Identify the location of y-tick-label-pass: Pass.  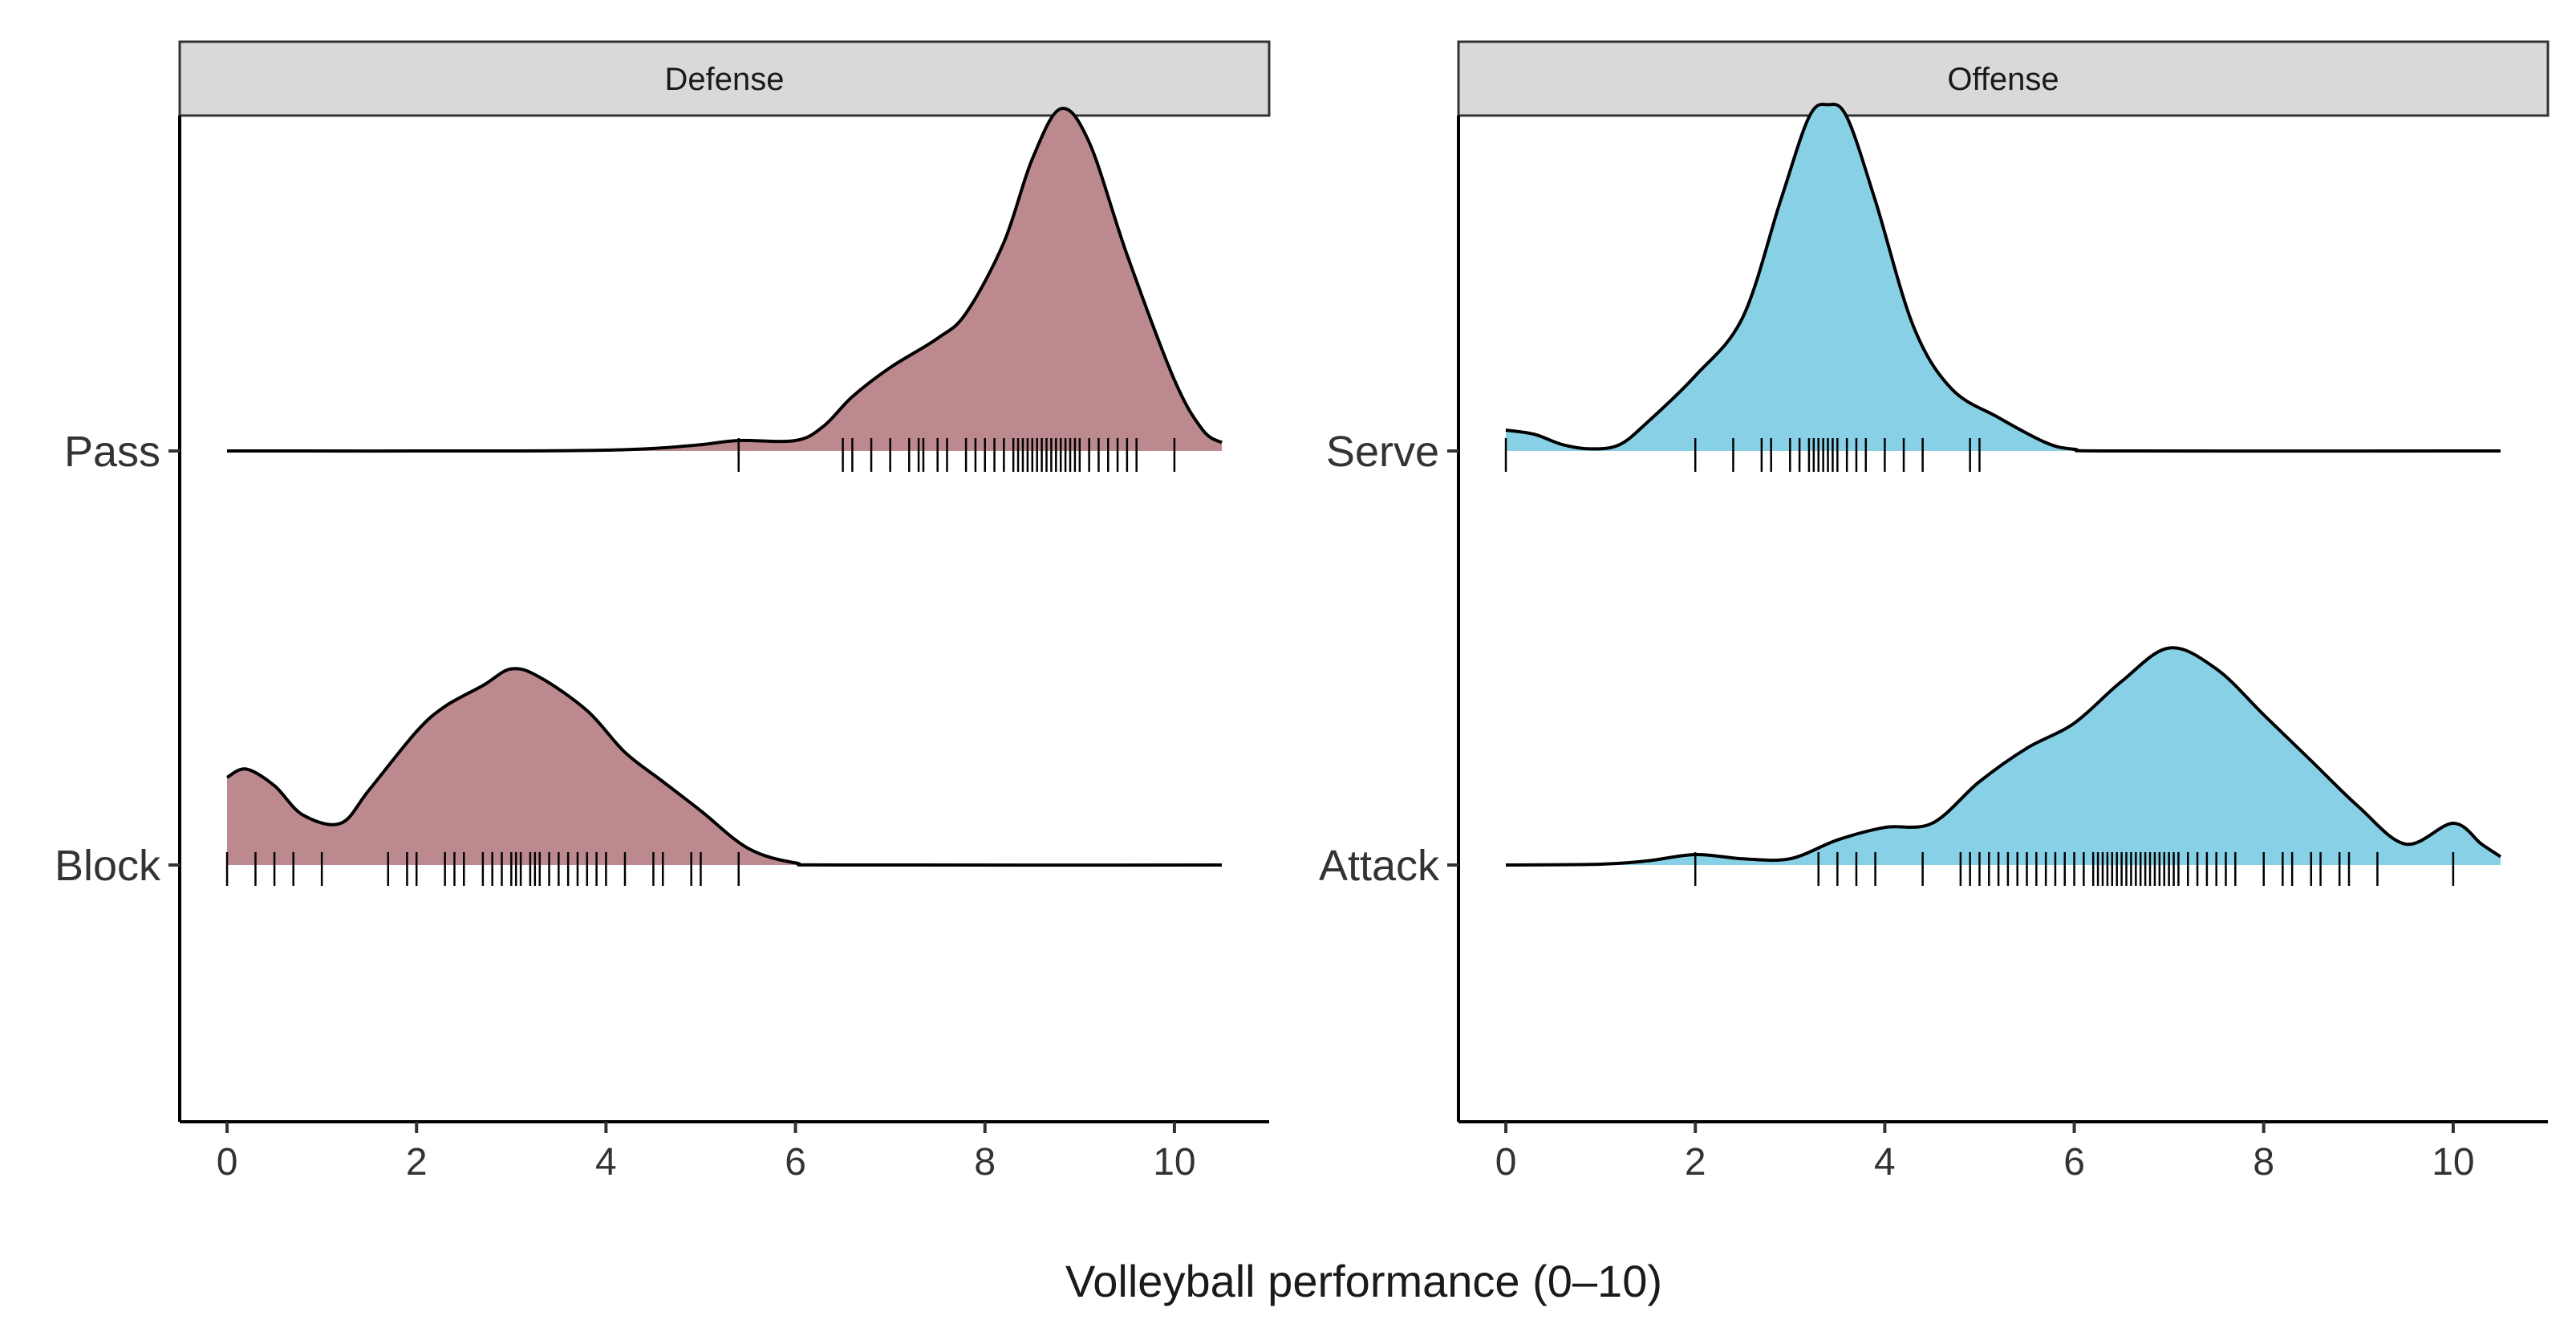
(112, 452).